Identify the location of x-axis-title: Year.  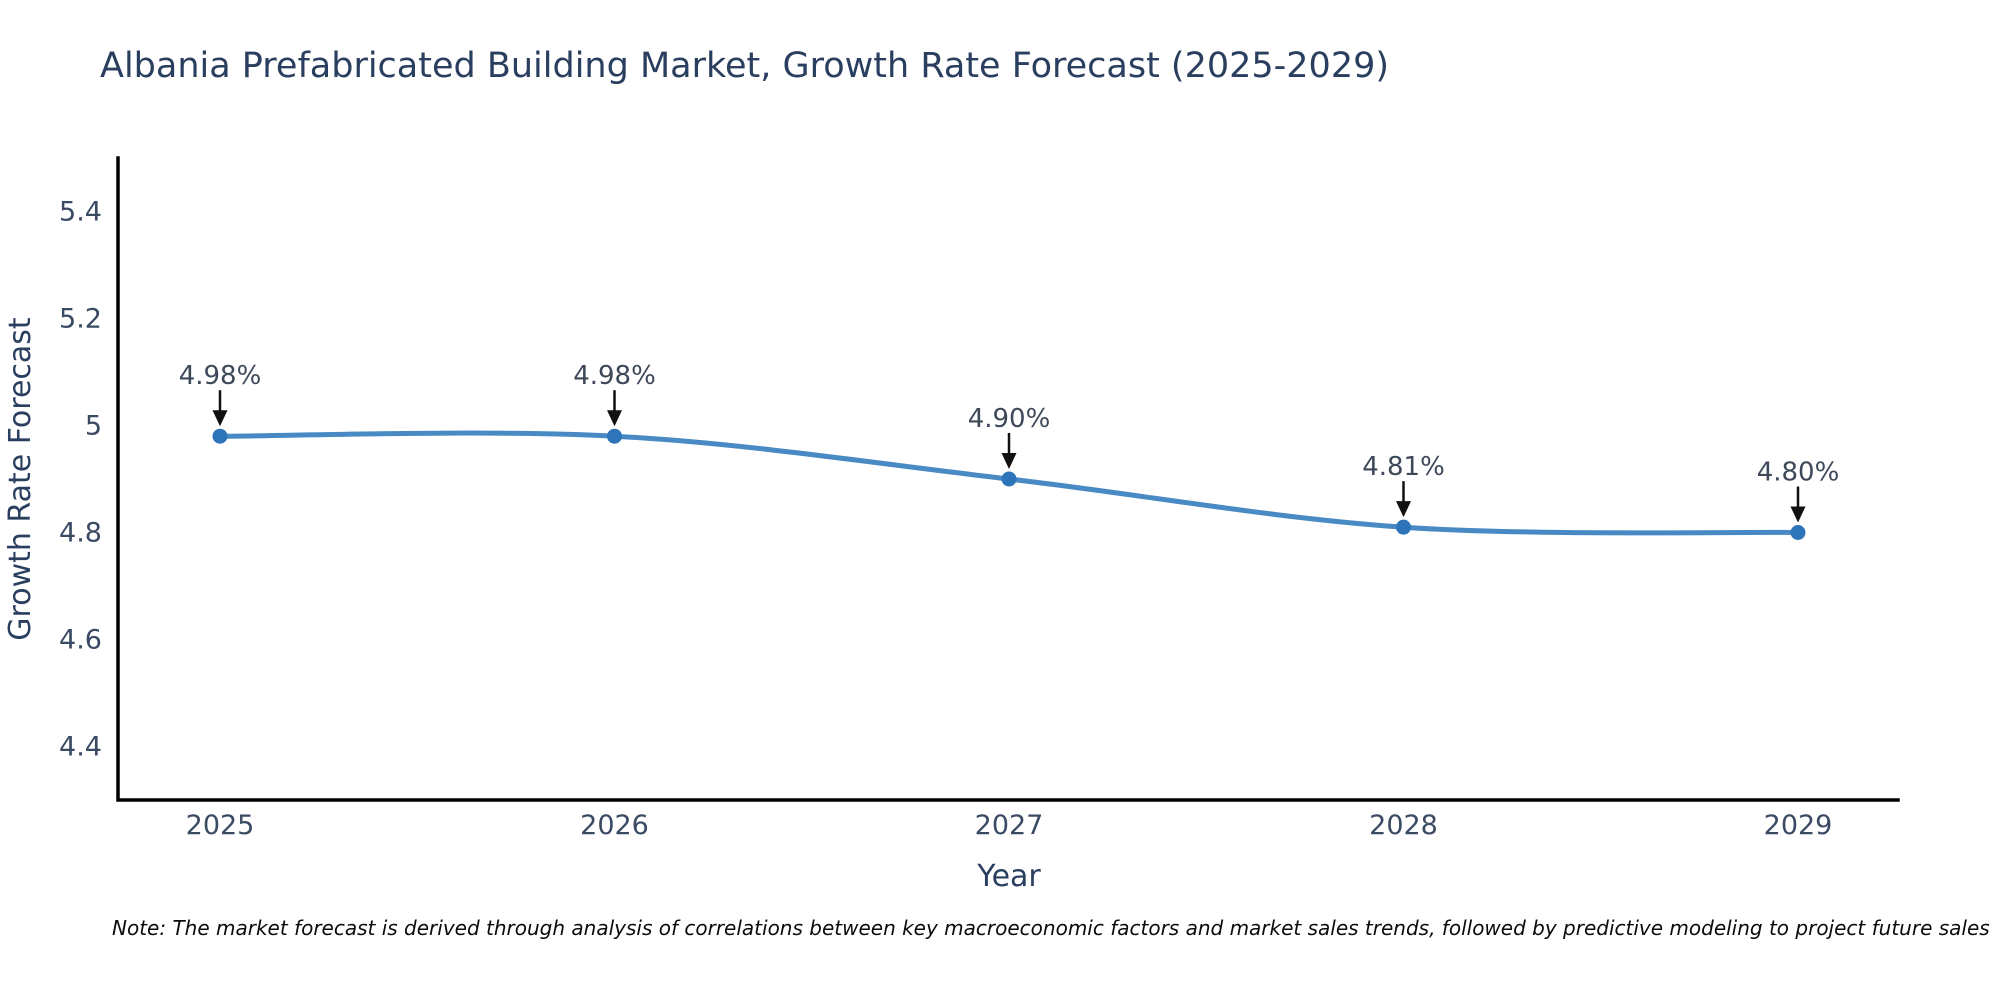
(1008, 876).